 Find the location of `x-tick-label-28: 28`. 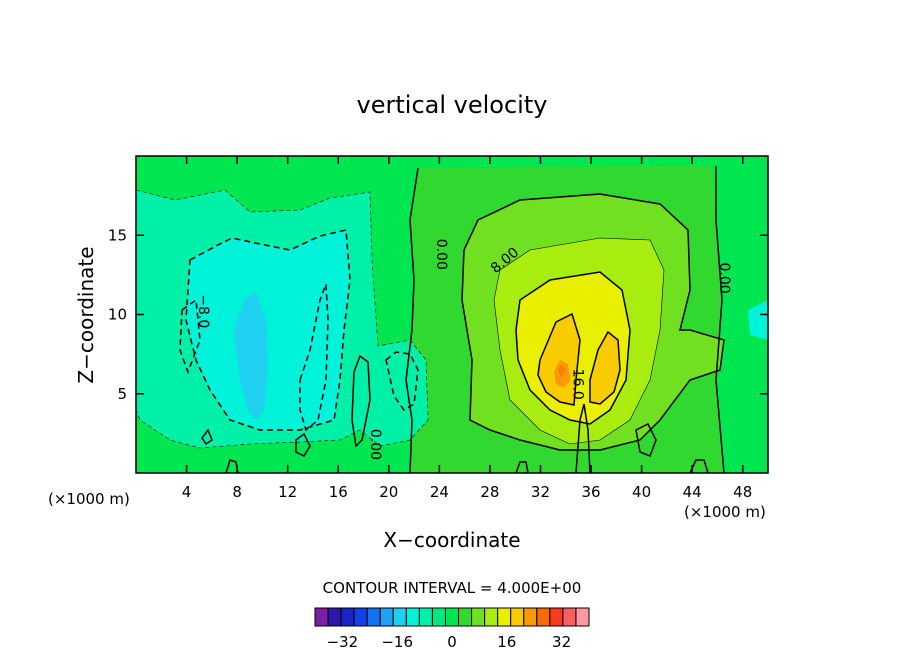

x-tick-label-28: 28 is located at coordinates (489, 492).